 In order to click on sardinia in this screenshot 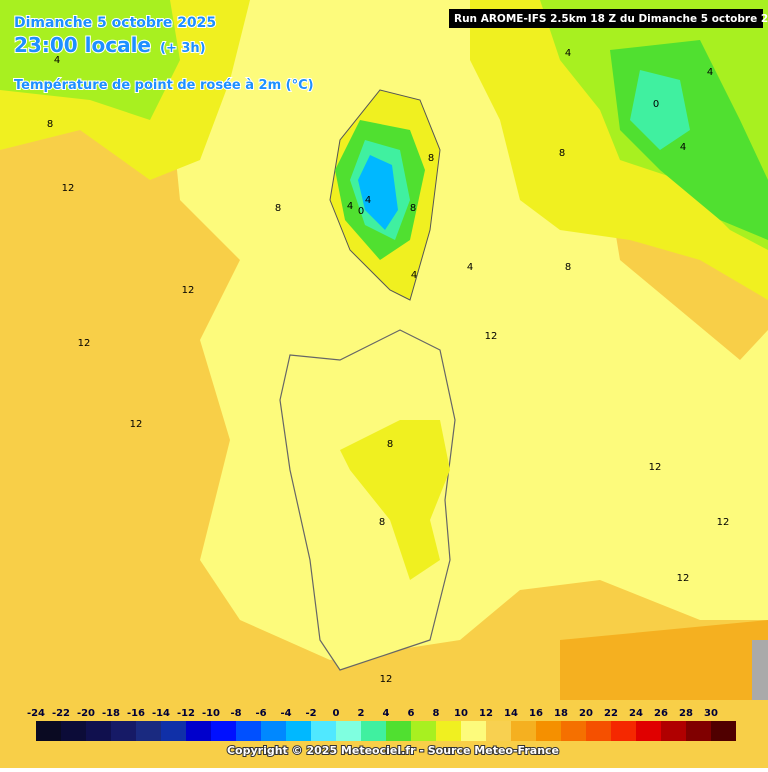, I will do `click(367, 500)`.